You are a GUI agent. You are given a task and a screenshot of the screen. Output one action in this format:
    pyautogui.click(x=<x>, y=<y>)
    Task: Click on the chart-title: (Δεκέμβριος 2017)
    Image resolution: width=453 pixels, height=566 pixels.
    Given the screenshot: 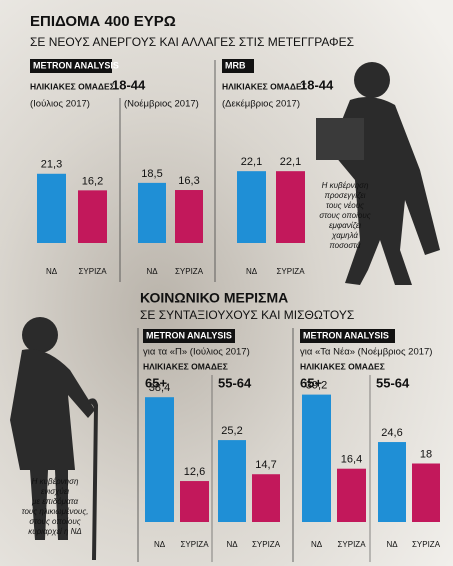 What is the action you would take?
    pyautogui.click(x=261, y=104)
    